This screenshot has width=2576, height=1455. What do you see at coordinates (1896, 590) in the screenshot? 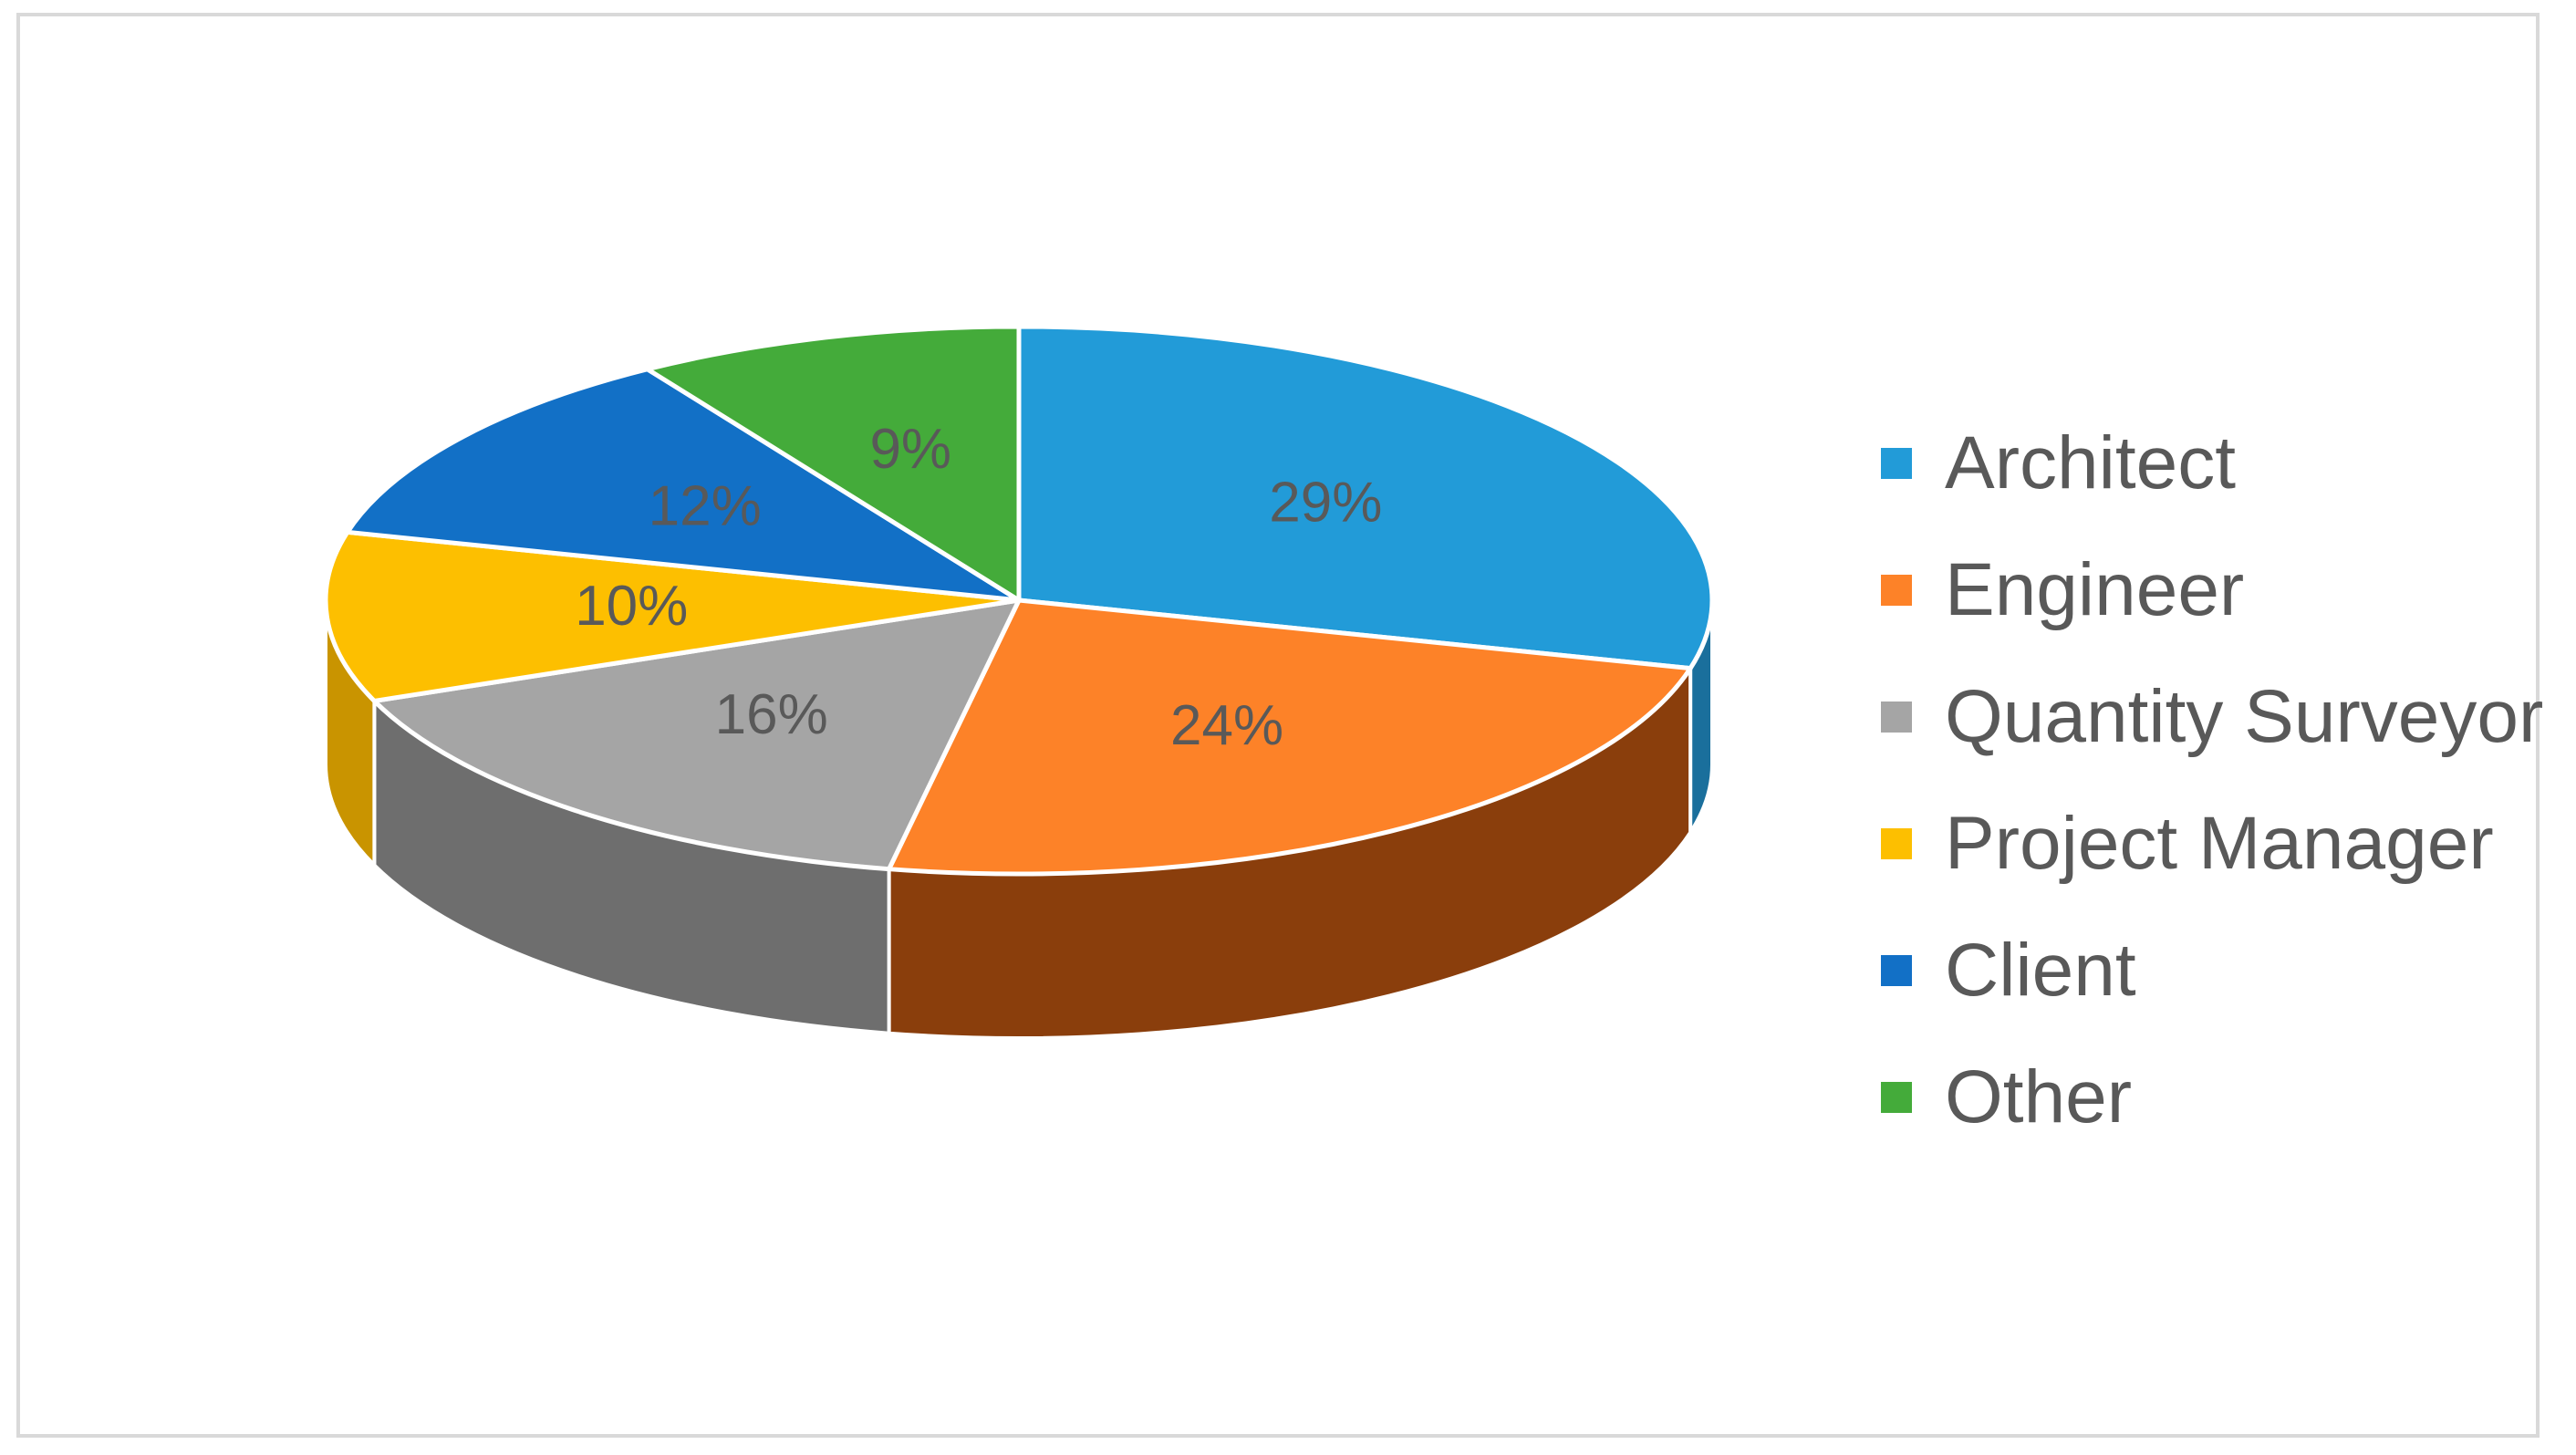
I see `legend-swatch-engineer` at bounding box center [1896, 590].